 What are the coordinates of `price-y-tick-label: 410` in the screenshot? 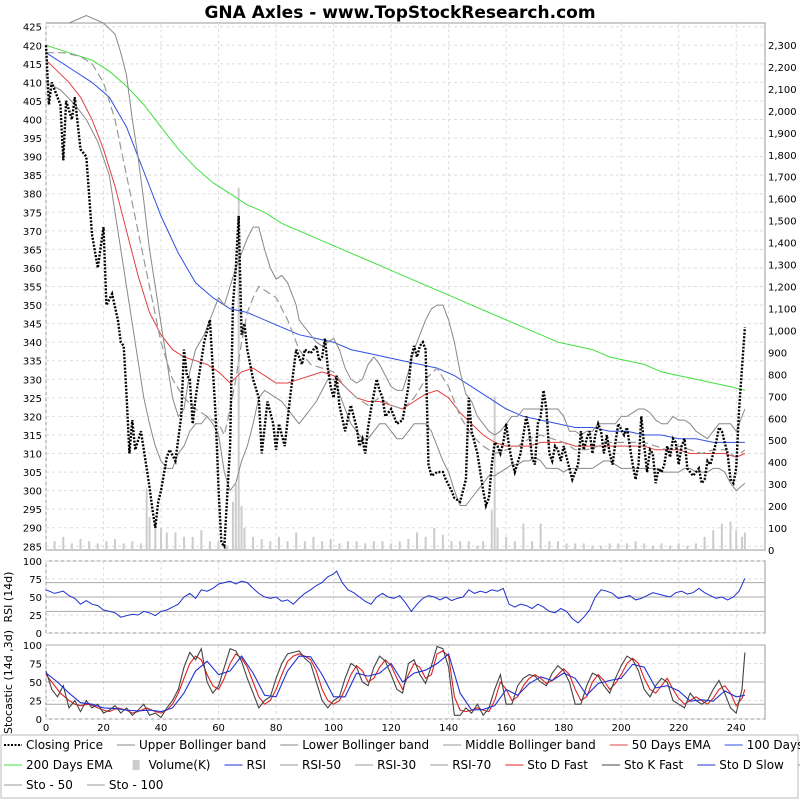 It's located at (32, 83).